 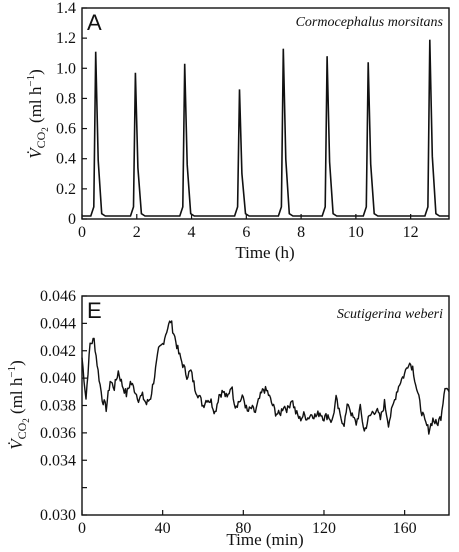 What do you see at coordinates (66, 8) in the screenshot?
I see `panel-a-y-tick-label: 1.4` at bounding box center [66, 8].